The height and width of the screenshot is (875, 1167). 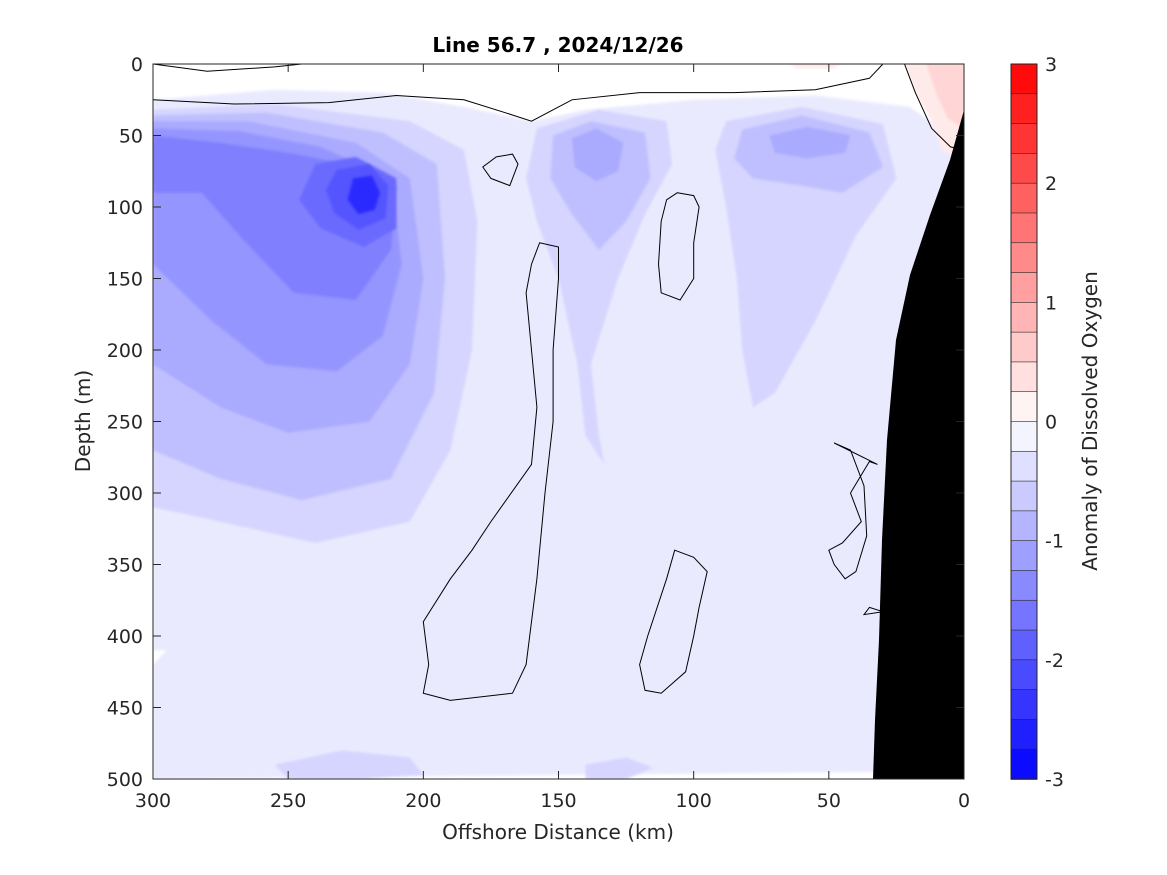 What do you see at coordinates (964, 801) in the screenshot?
I see `x-tick-label: 0` at bounding box center [964, 801].